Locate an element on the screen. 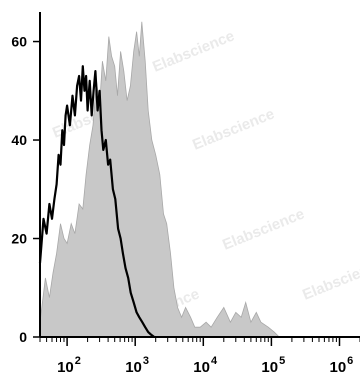 The height and width of the screenshot is (377, 360). x-tick-label: 10² is located at coordinates (69, 365).